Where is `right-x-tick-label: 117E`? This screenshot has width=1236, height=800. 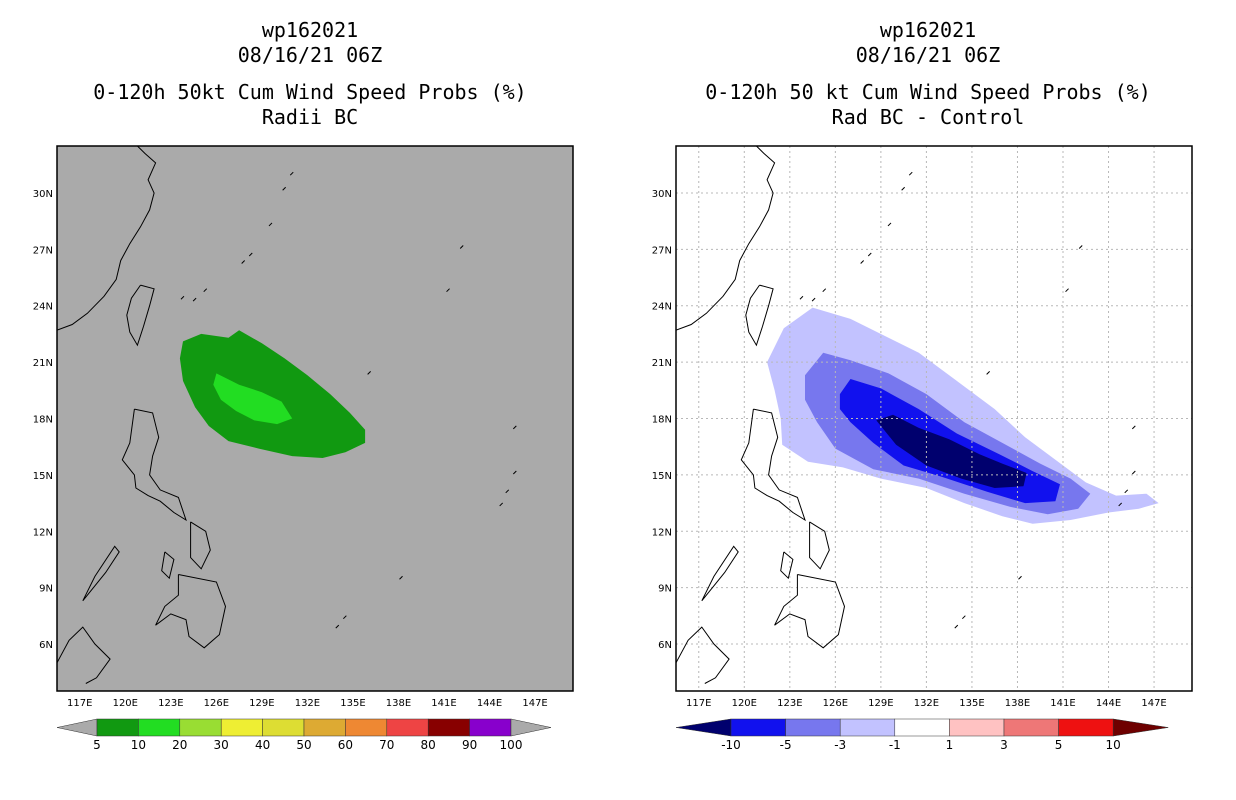 right-x-tick-label: 117E is located at coordinates (698, 703).